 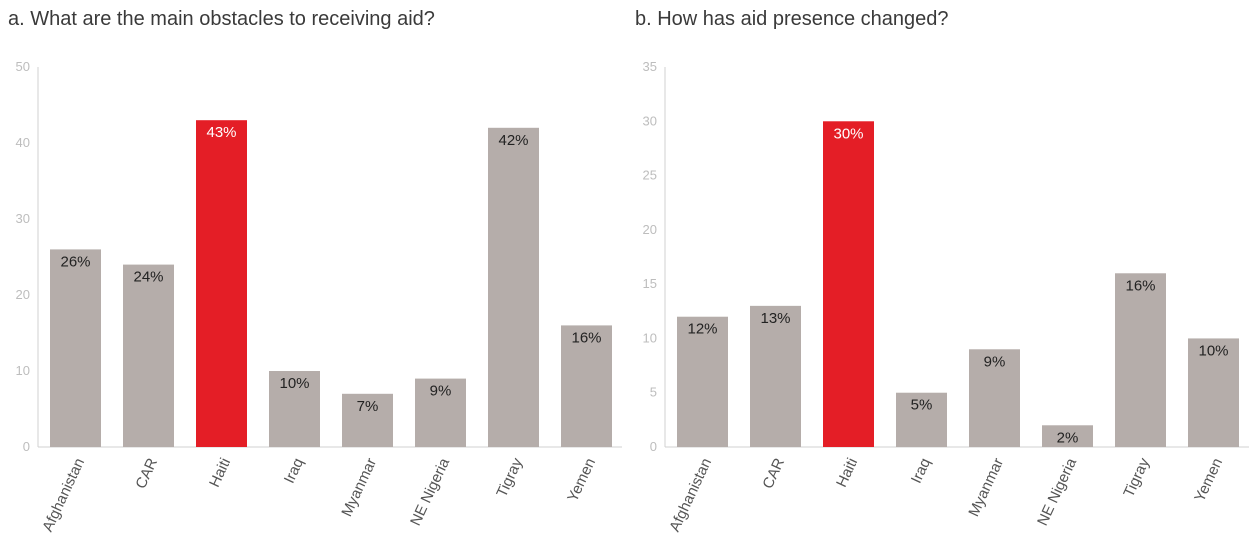 I want to click on data-label: 12%, so click(x=702, y=329).